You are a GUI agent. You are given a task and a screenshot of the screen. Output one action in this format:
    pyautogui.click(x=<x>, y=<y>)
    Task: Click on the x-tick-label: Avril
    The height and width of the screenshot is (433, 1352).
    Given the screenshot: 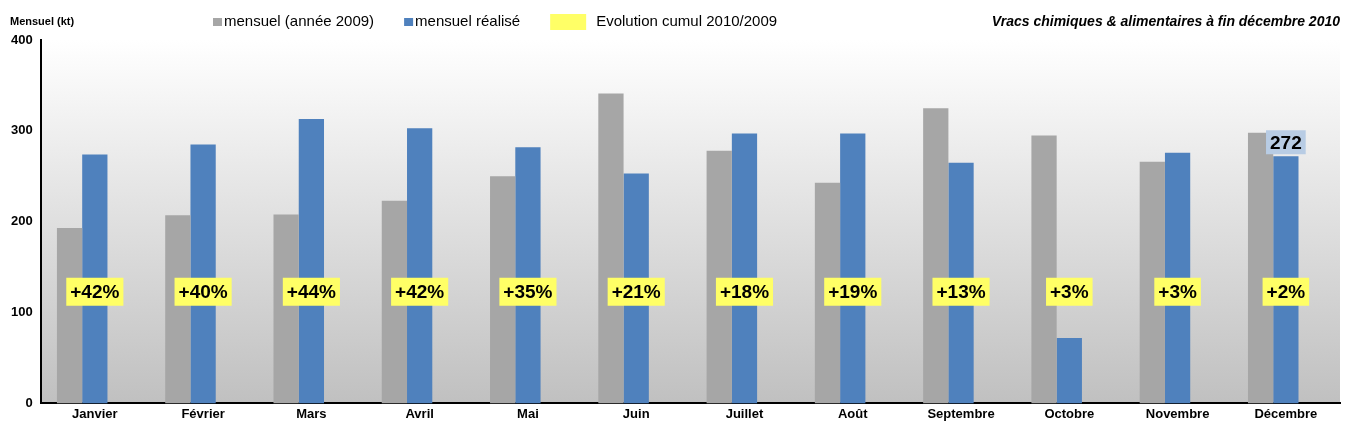 What is the action you would take?
    pyautogui.click(x=419, y=413)
    